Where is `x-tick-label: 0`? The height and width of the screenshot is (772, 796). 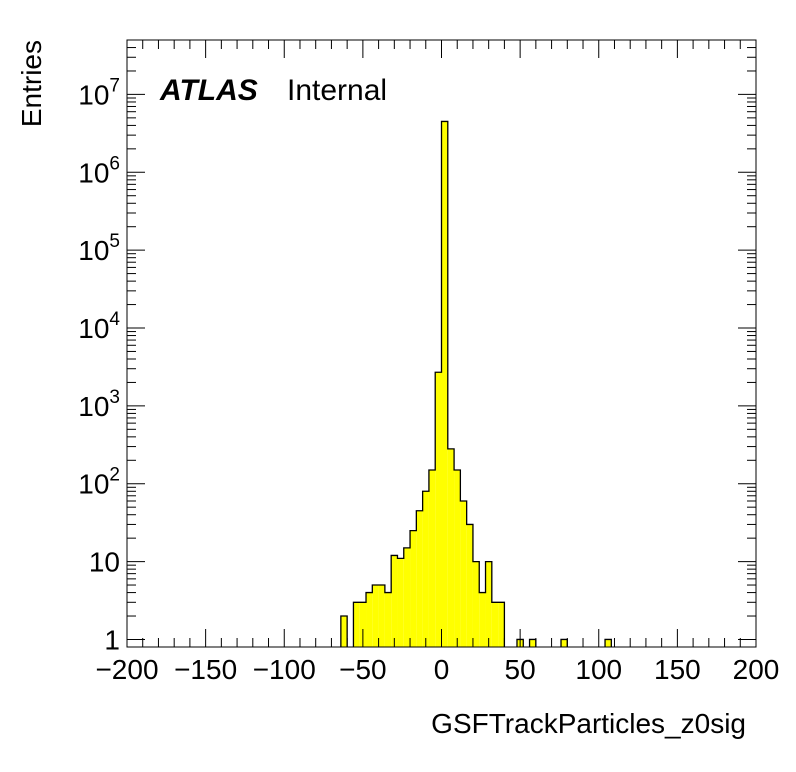
x-tick-label: 0 is located at coordinates (442, 669).